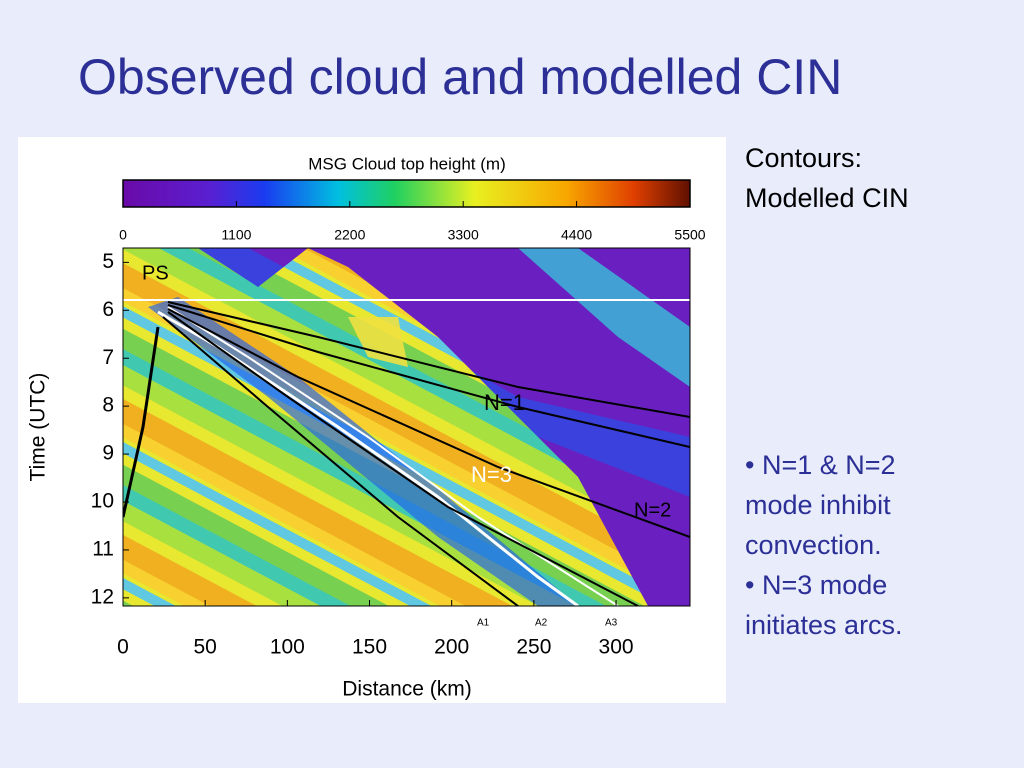 This screenshot has width=1024, height=768. I want to click on annotation: A3, so click(611, 623).